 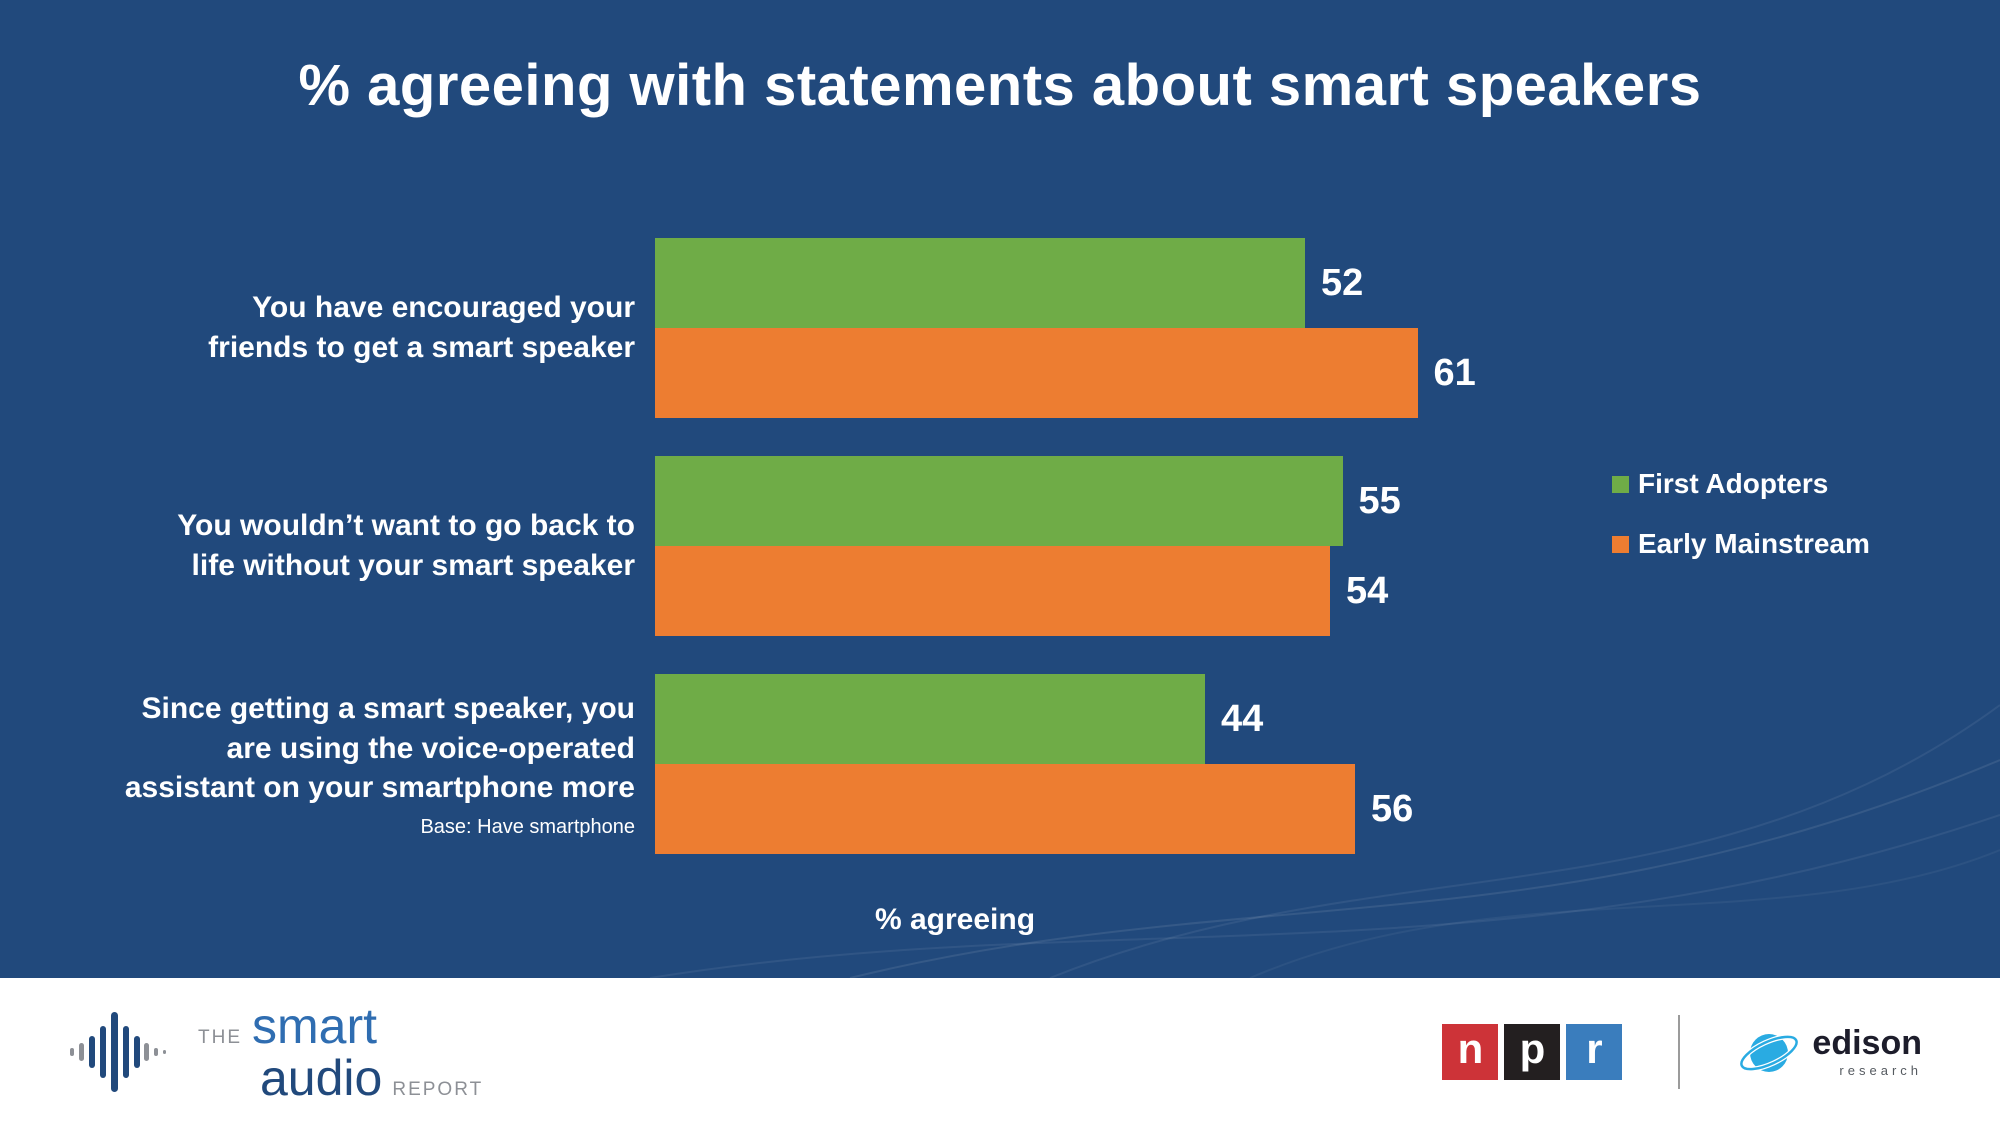 I want to click on audio-waveform-icon, so click(x=118, y=1051).